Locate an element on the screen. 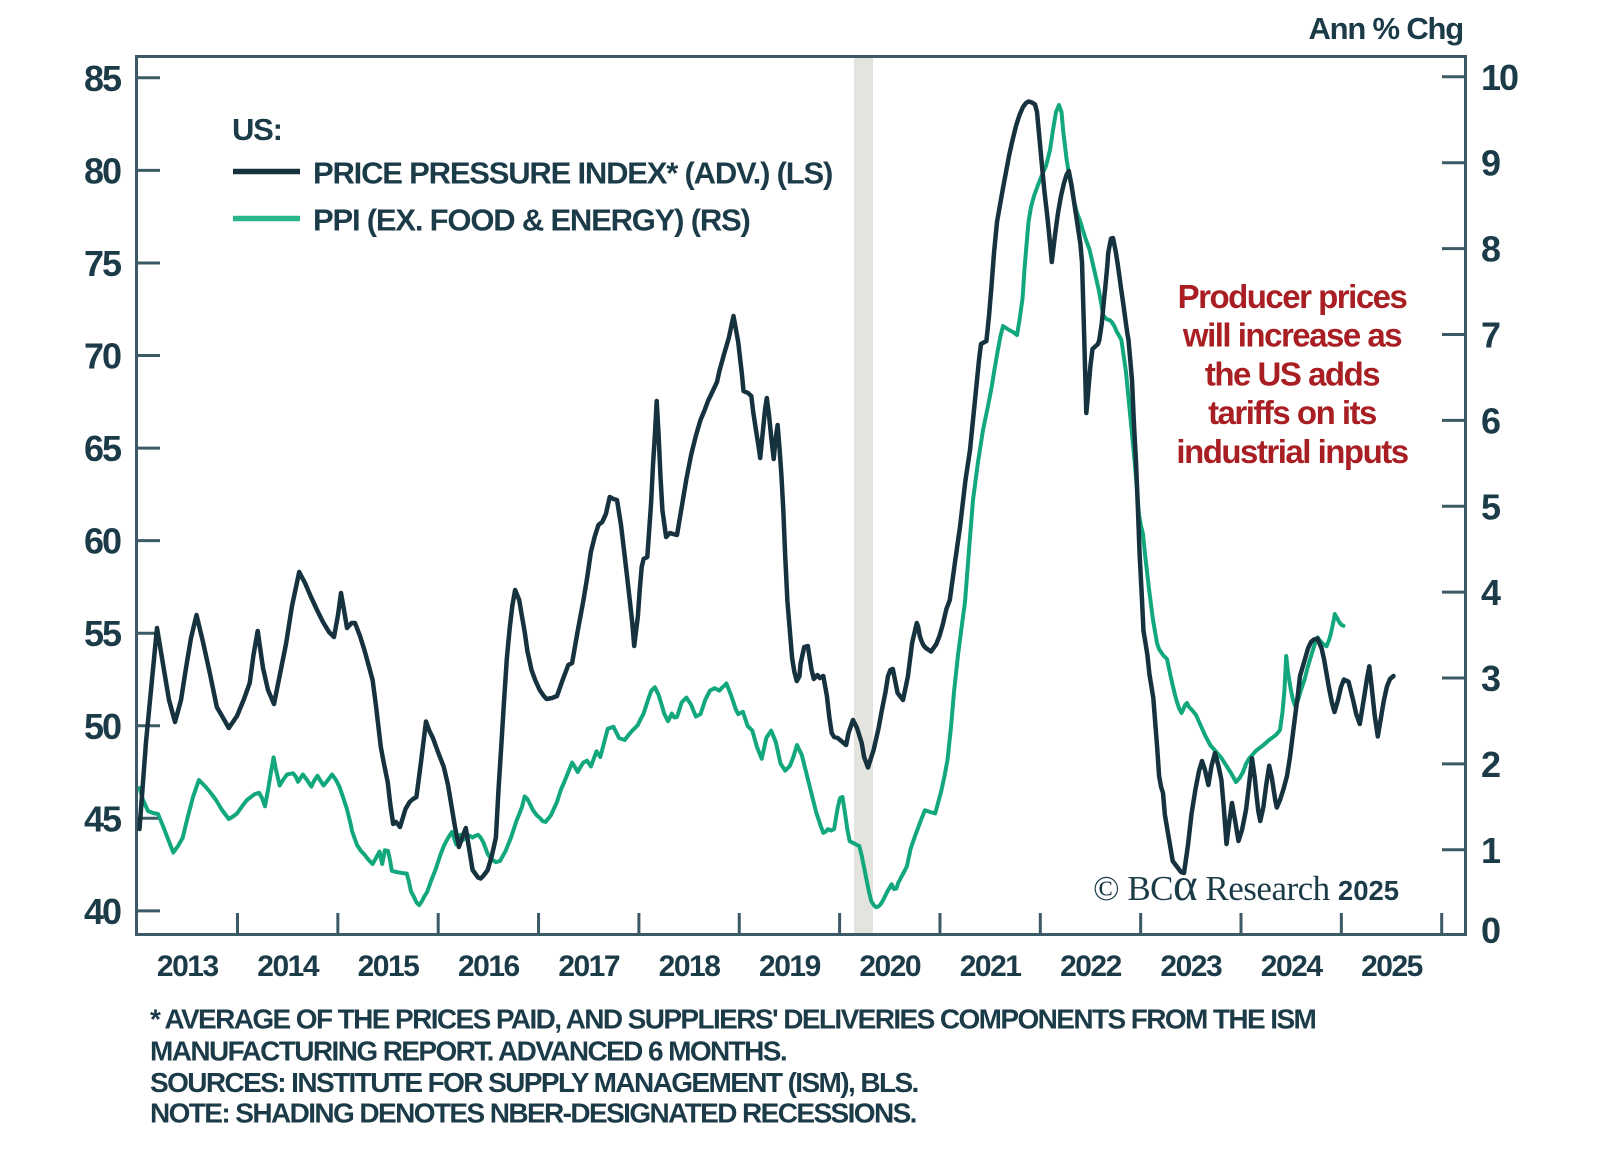  svg-text: 3 is located at coordinates (1490, 678).